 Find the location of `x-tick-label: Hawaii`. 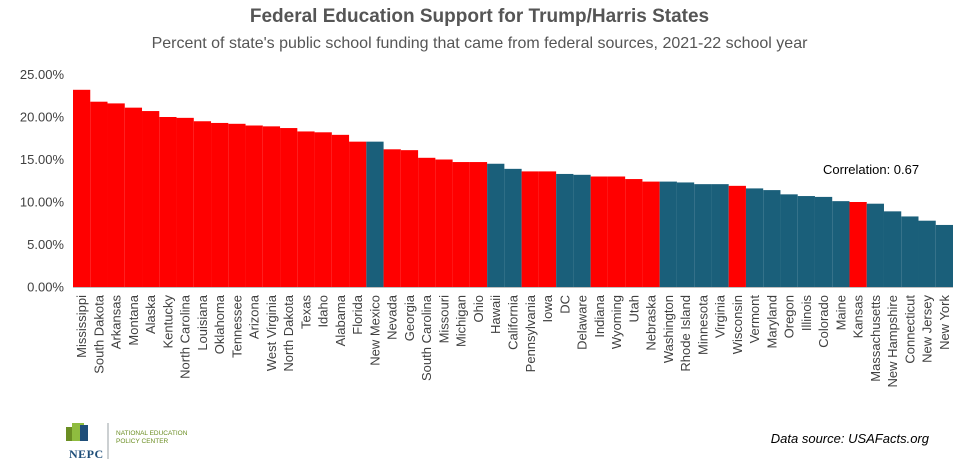

x-tick-label: Hawaii is located at coordinates (495, 314).